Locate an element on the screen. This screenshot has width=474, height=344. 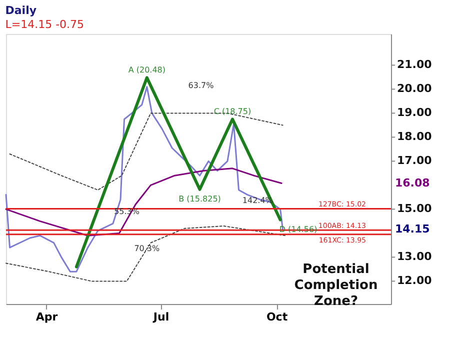
annotation: 63.7% is located at coordinates (201, 85).